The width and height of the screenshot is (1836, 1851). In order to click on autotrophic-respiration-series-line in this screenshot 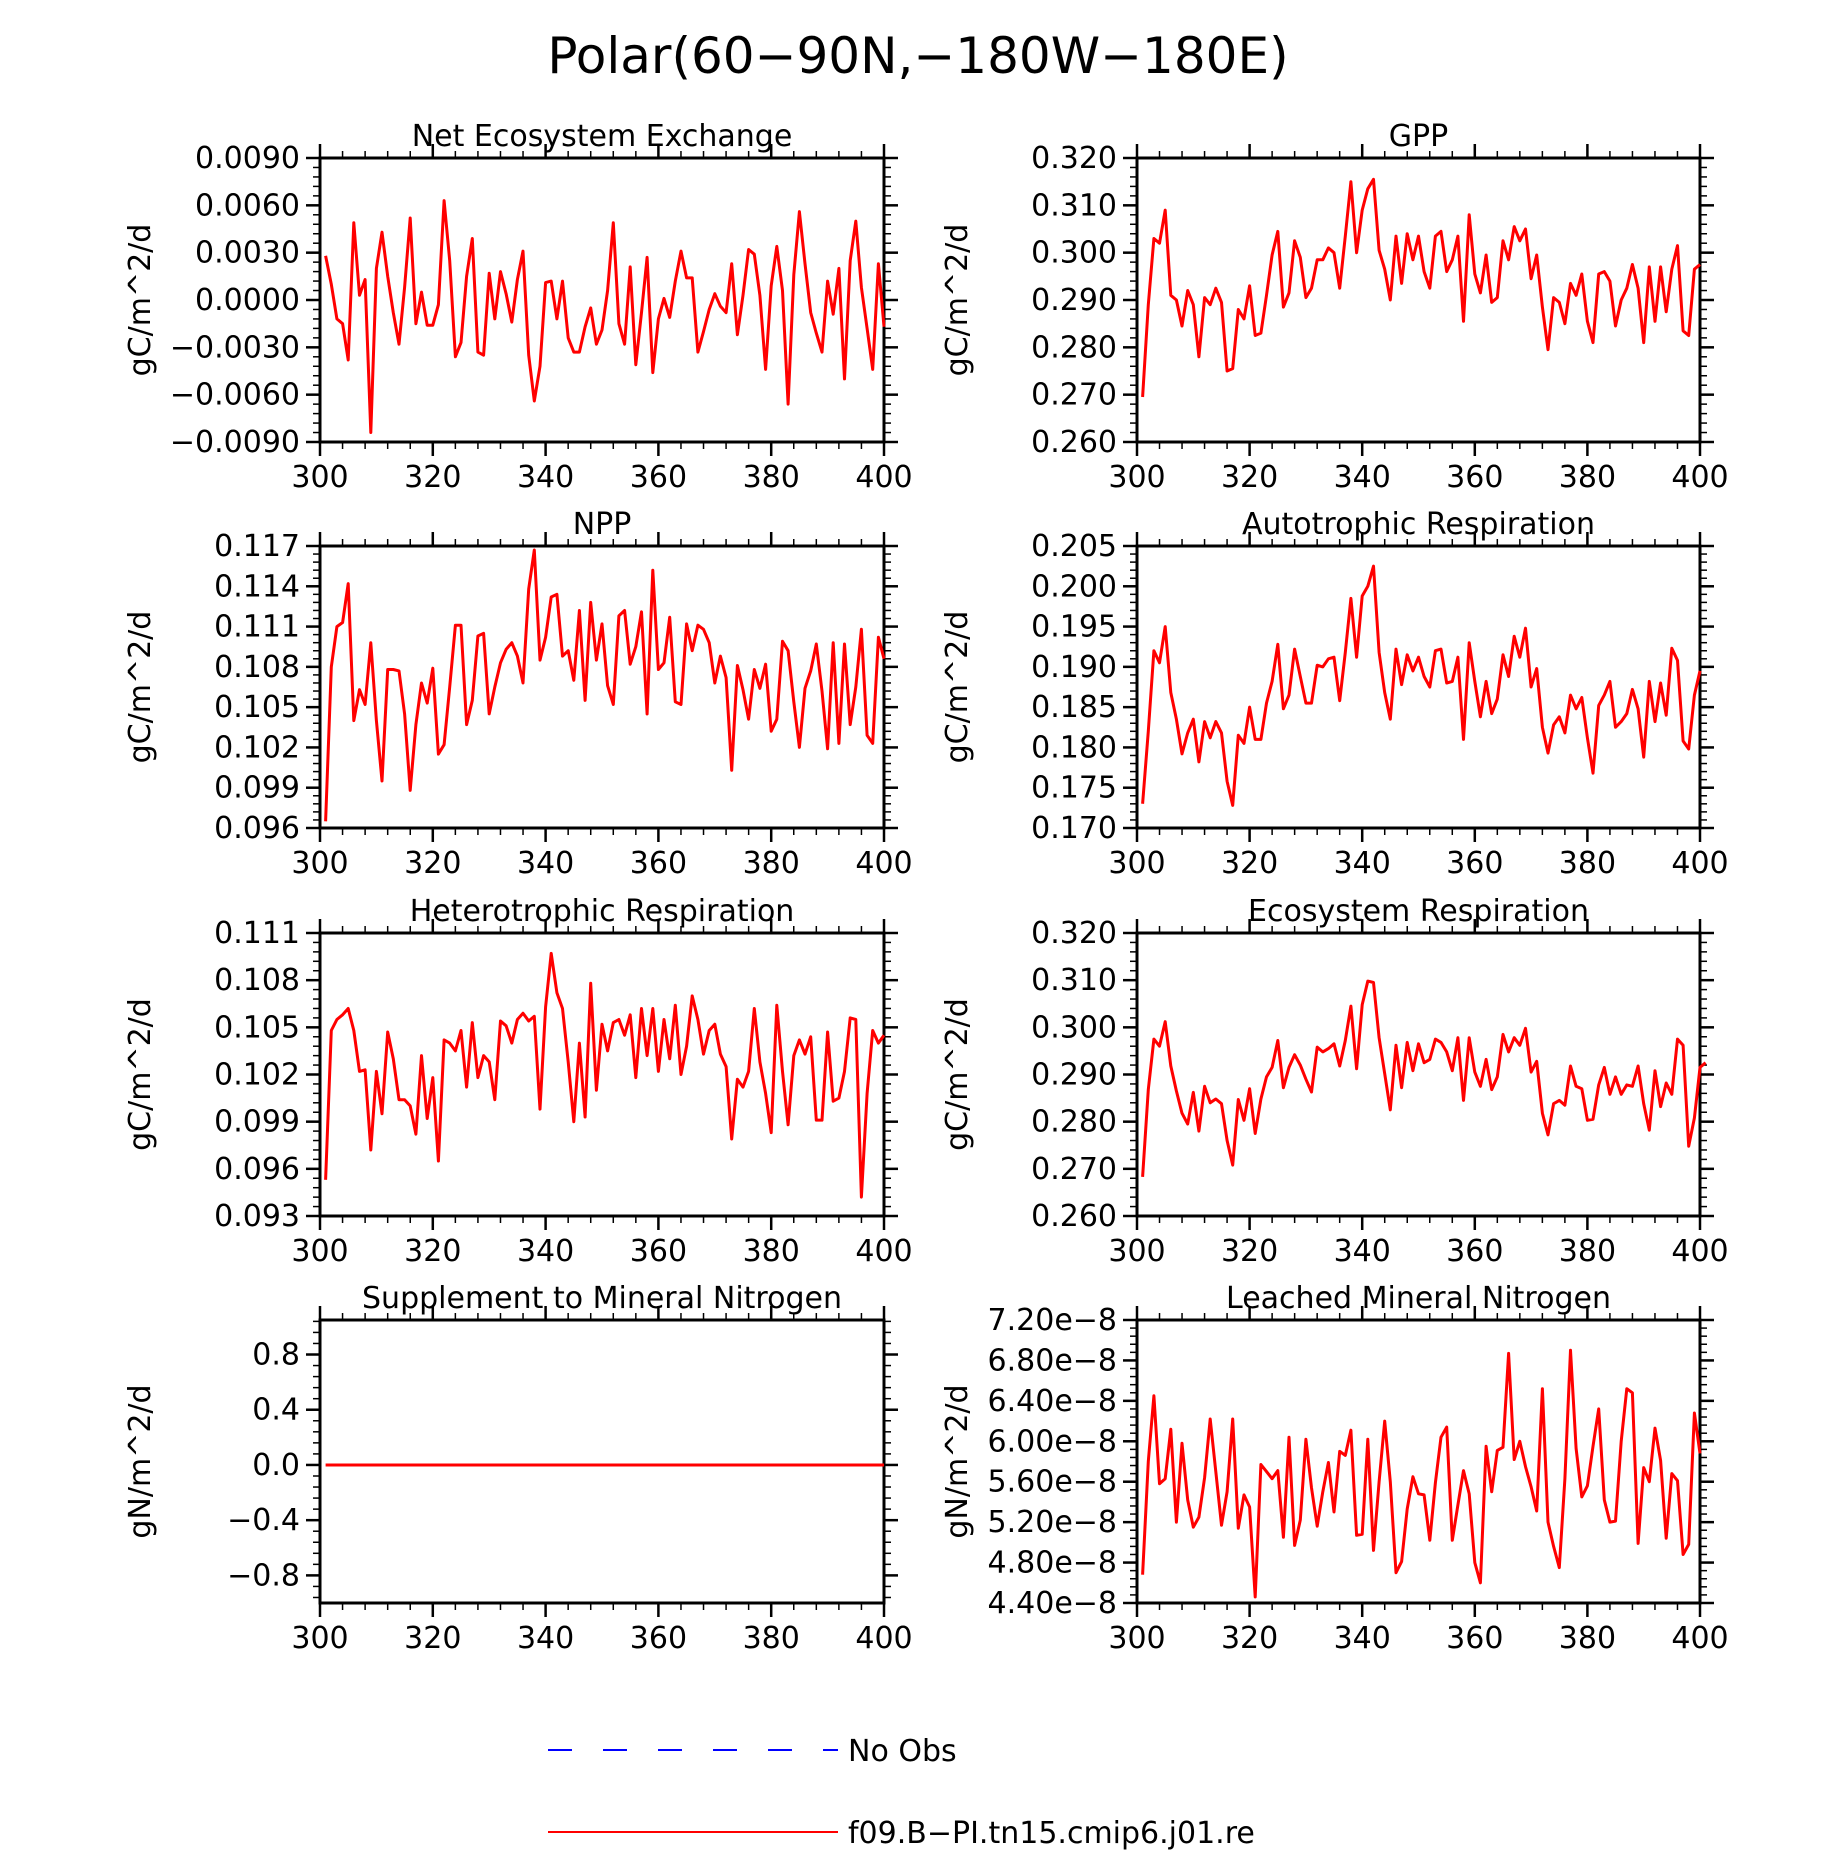, I will do `click(1421, 685)`.